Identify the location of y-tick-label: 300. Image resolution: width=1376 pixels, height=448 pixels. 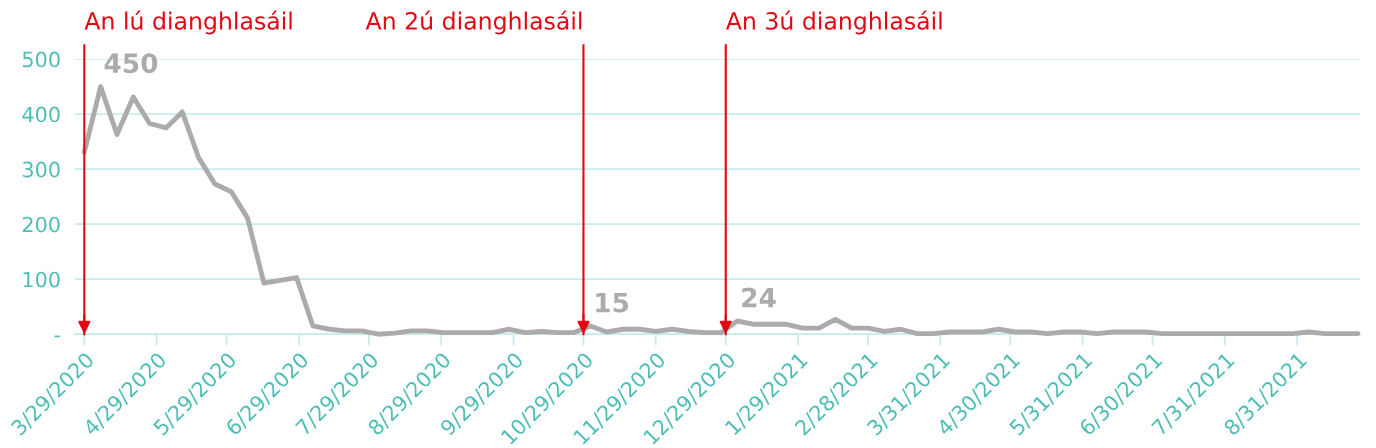
(41, 169).